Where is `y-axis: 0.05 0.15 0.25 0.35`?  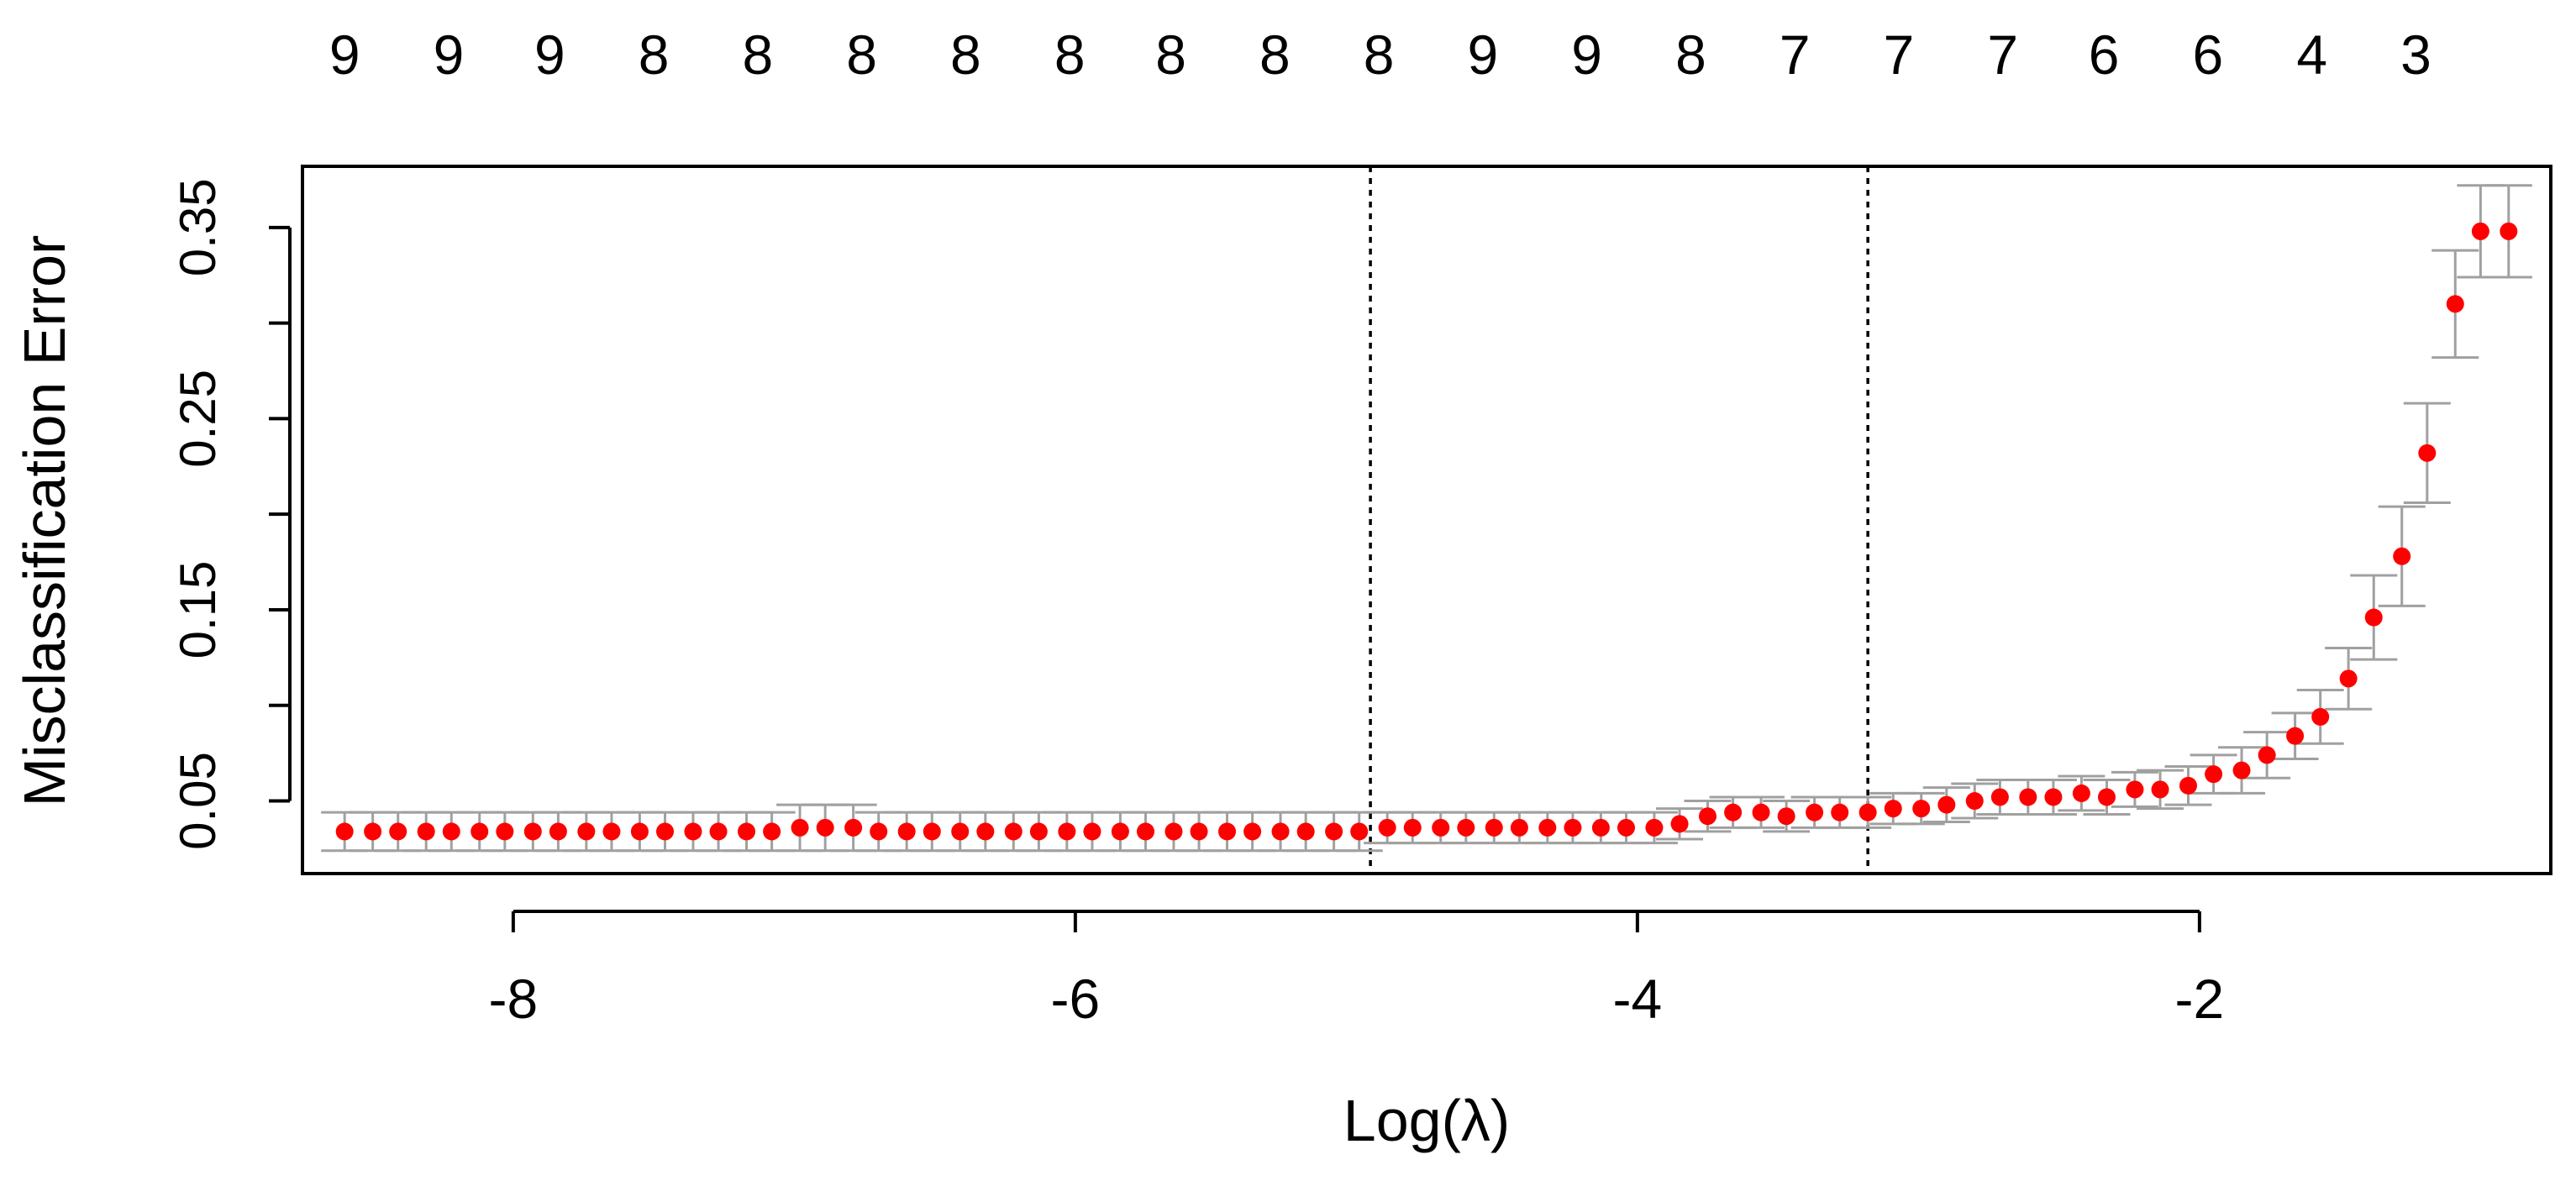 y-axis: 0.05 0.15 0.25 0.35 is located at coordinates (231, 514).